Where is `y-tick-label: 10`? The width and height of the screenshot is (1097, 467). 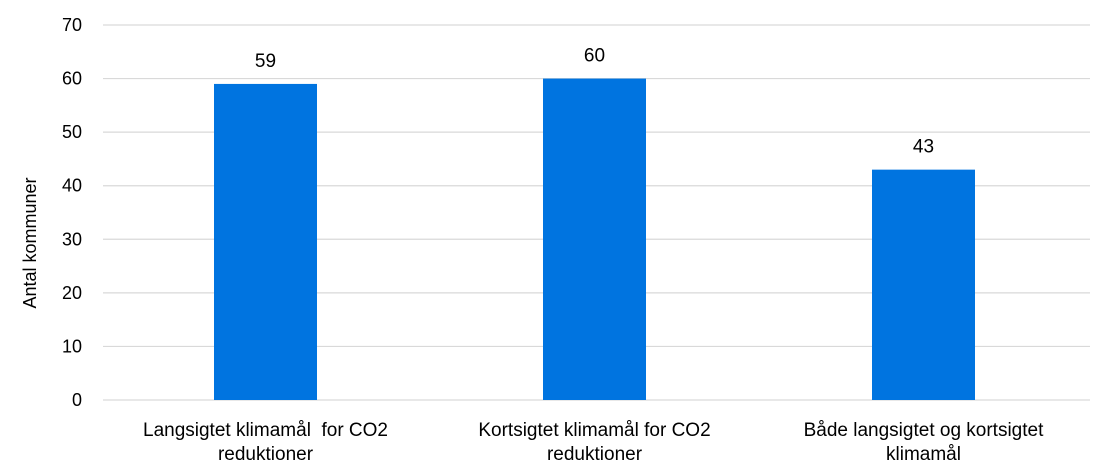 y-tick-label: 10 is located at coordinates (72, 346).